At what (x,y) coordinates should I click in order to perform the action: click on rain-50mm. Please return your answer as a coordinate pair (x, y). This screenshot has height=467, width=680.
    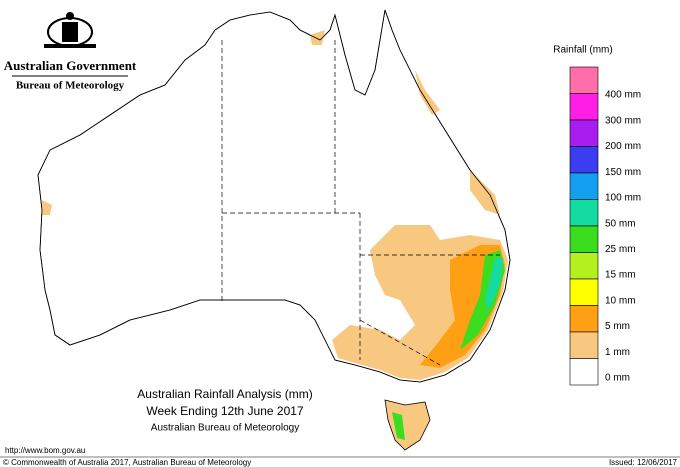
    Looking at the image, I should click on (494, 284).